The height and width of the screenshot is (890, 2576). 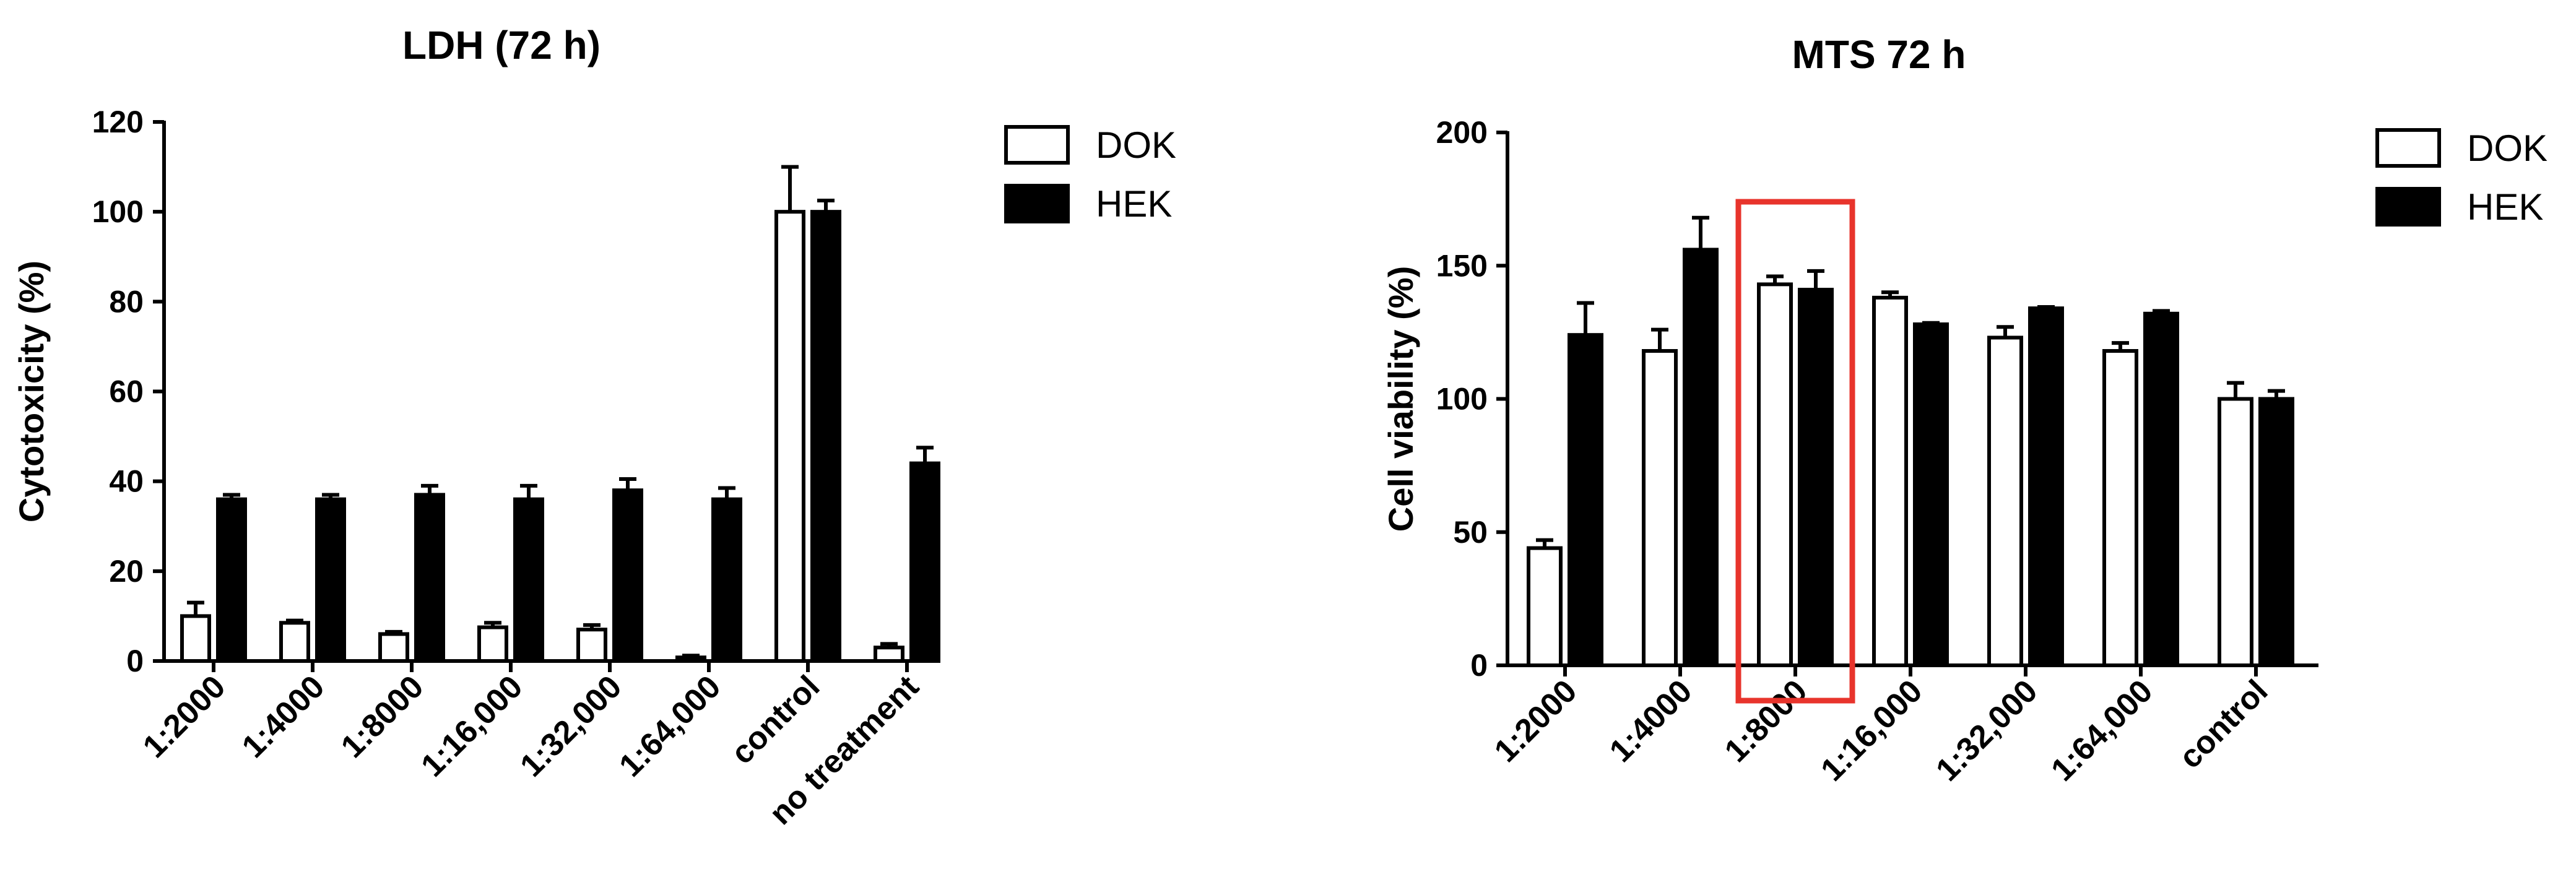 What do you see at coordinates (126, 301) in the screenshot?
I see `chart-1-y-tick-label: 80` at bounding box center [126, 301].